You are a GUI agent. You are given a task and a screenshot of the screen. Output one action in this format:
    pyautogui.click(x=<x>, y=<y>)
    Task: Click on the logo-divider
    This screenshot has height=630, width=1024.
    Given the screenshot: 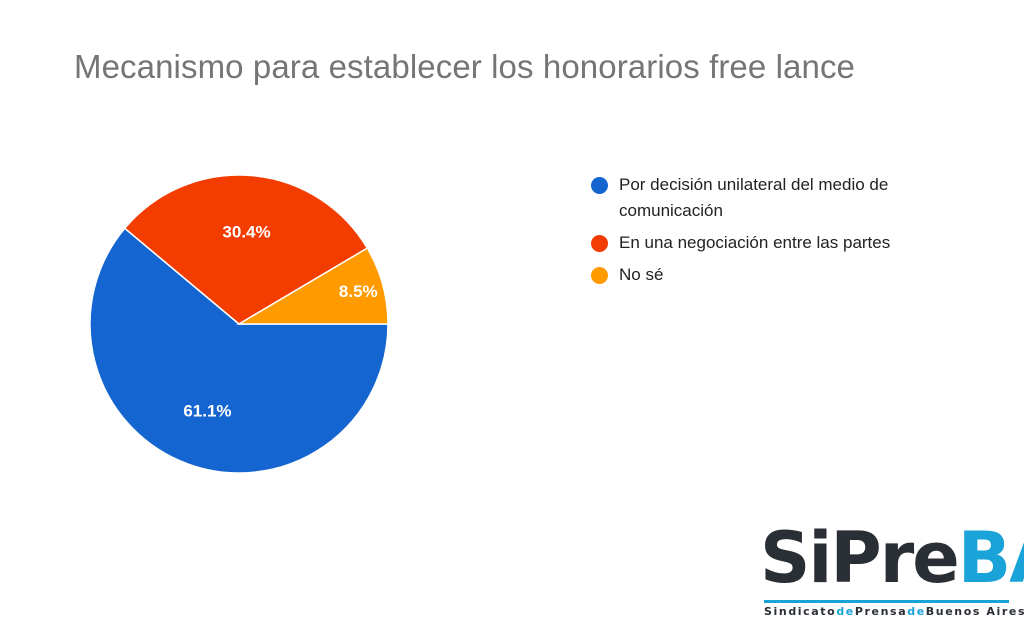 What is the action you would take?
    pyautogui.click(x=886, y=601)
    